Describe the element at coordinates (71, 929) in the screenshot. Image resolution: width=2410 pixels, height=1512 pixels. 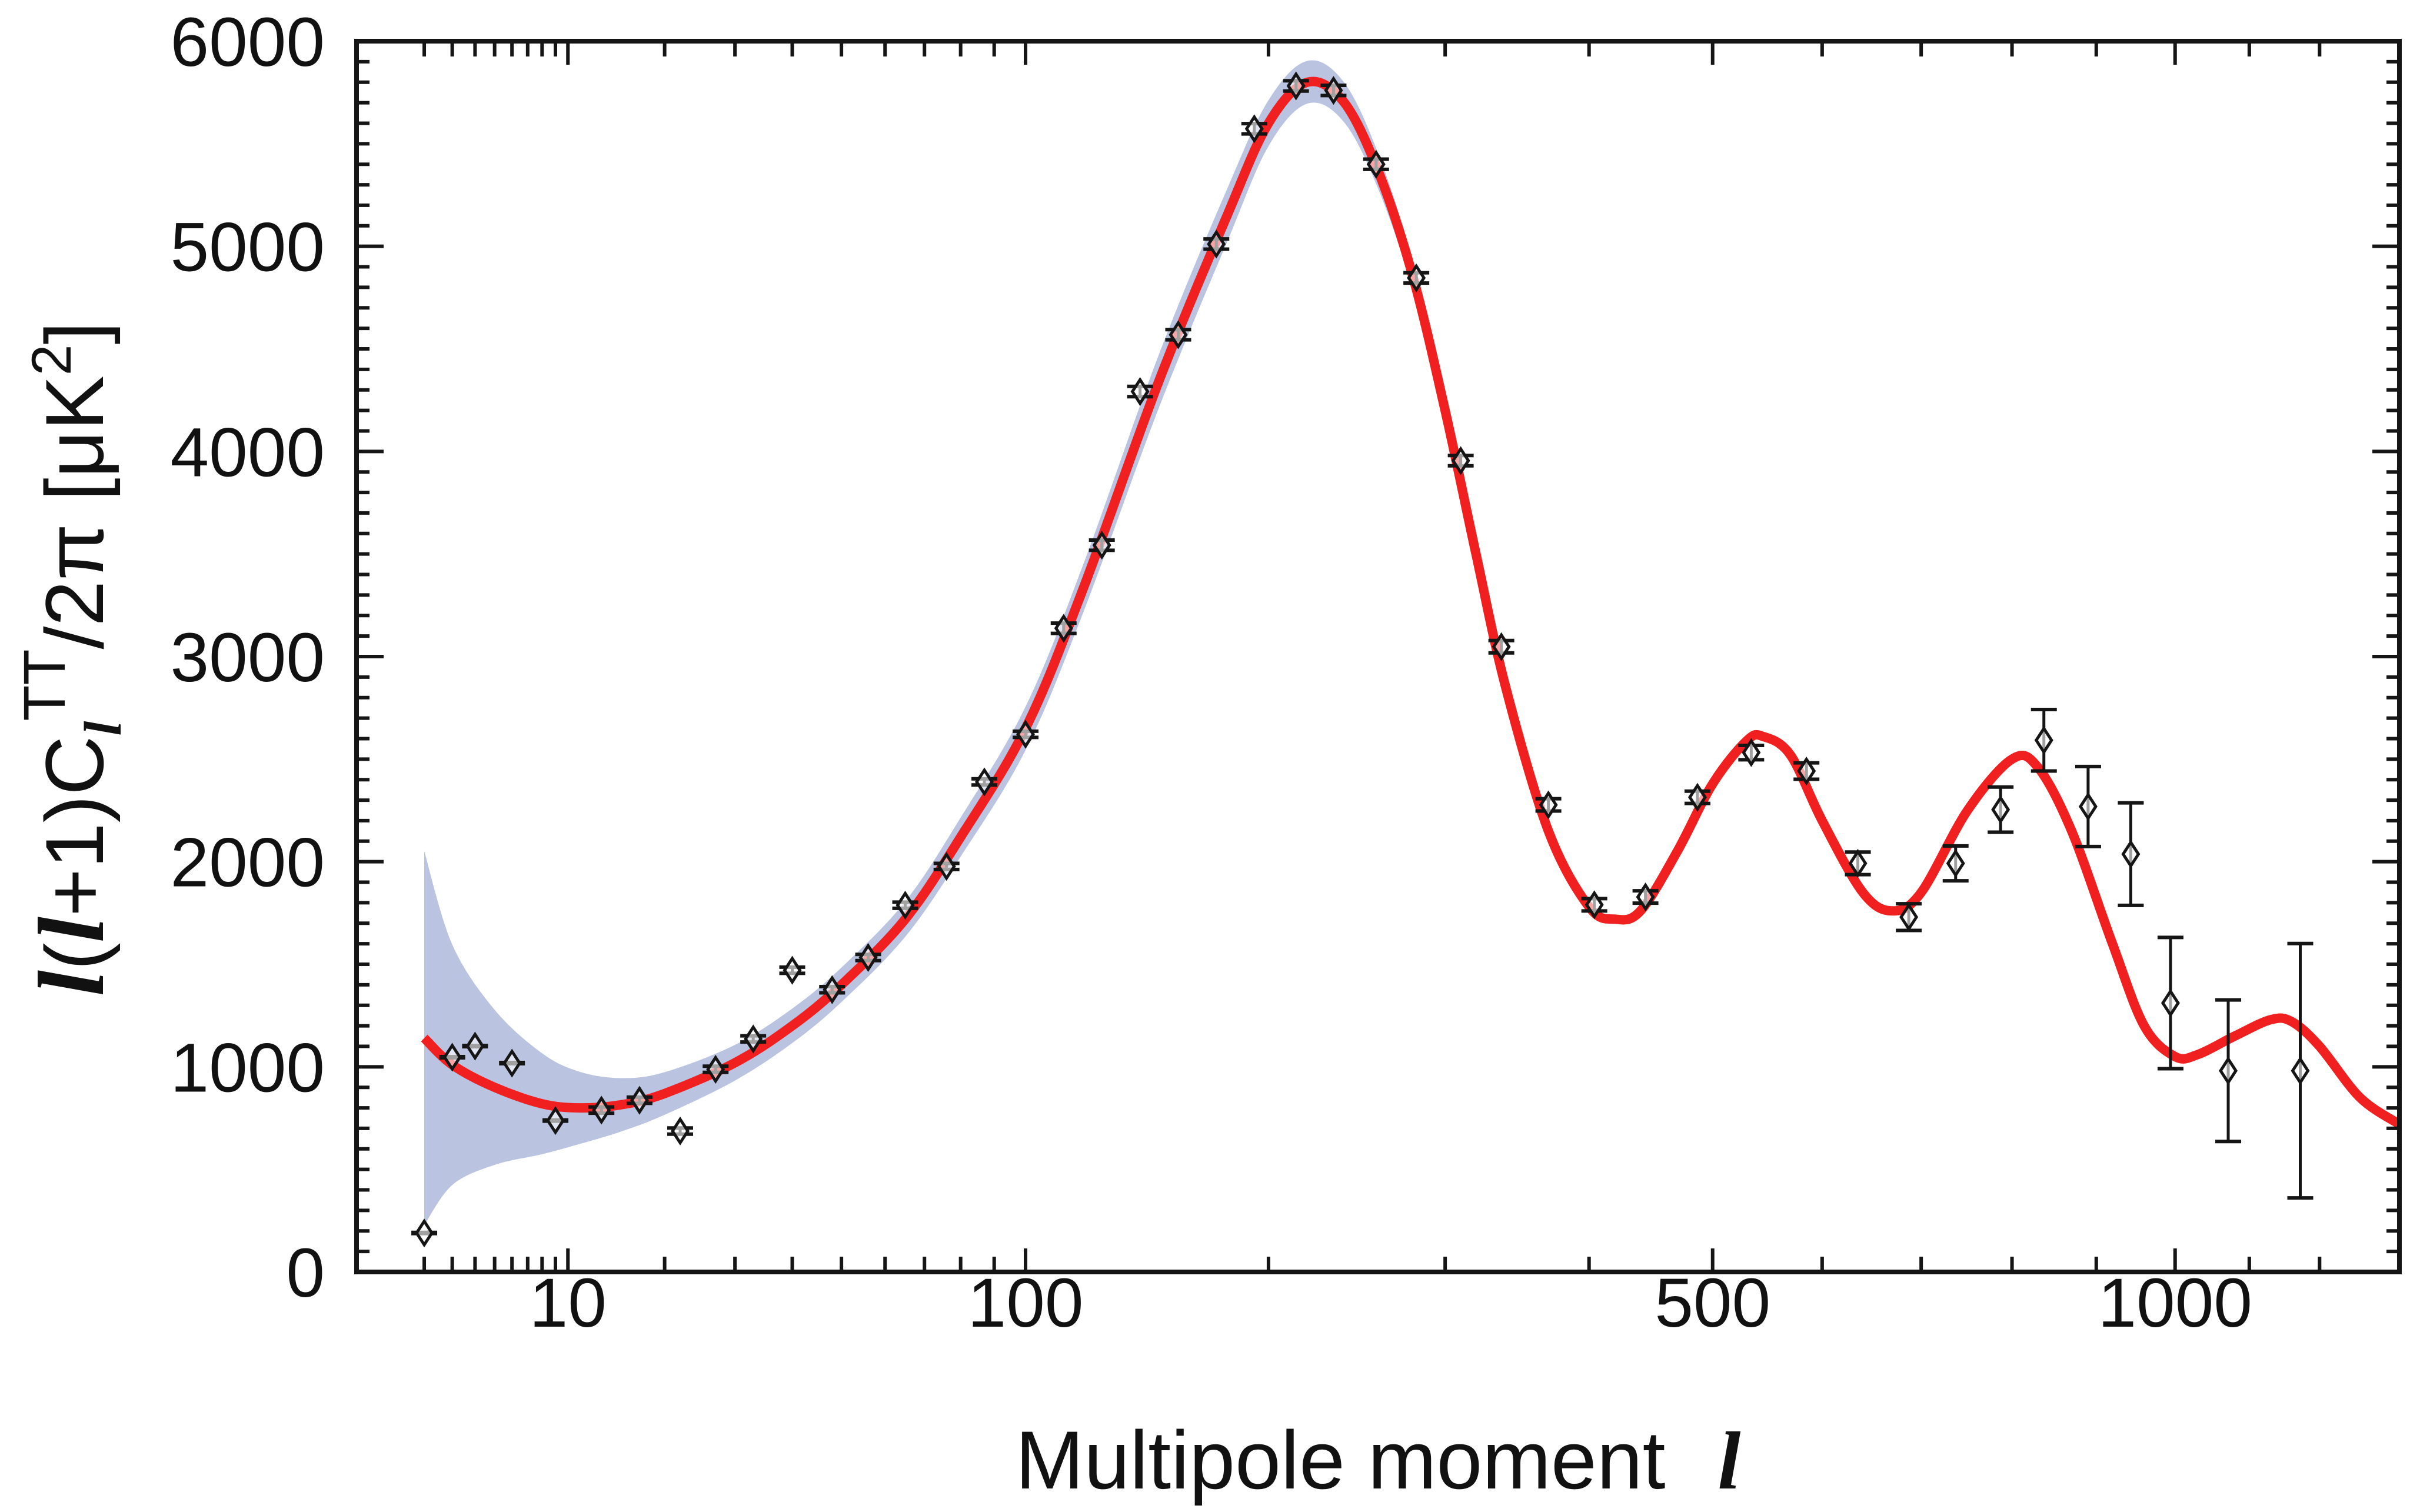
I see `y-label-l2: l` at that location.